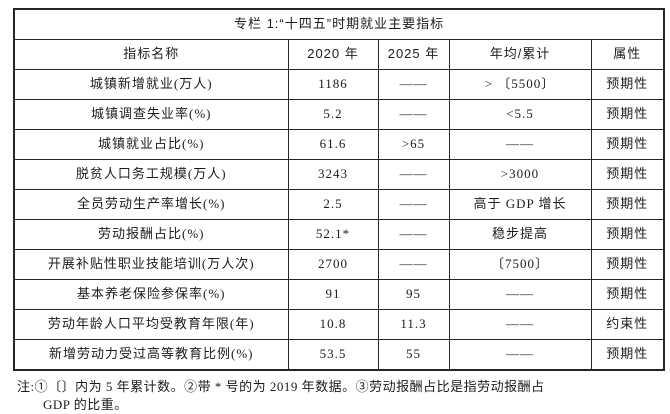 The image size is (670, 414). Describe the element at coordinates (151, 54) in the screenshot. I see `column-header-indicator-name: 指标名称` at that location.